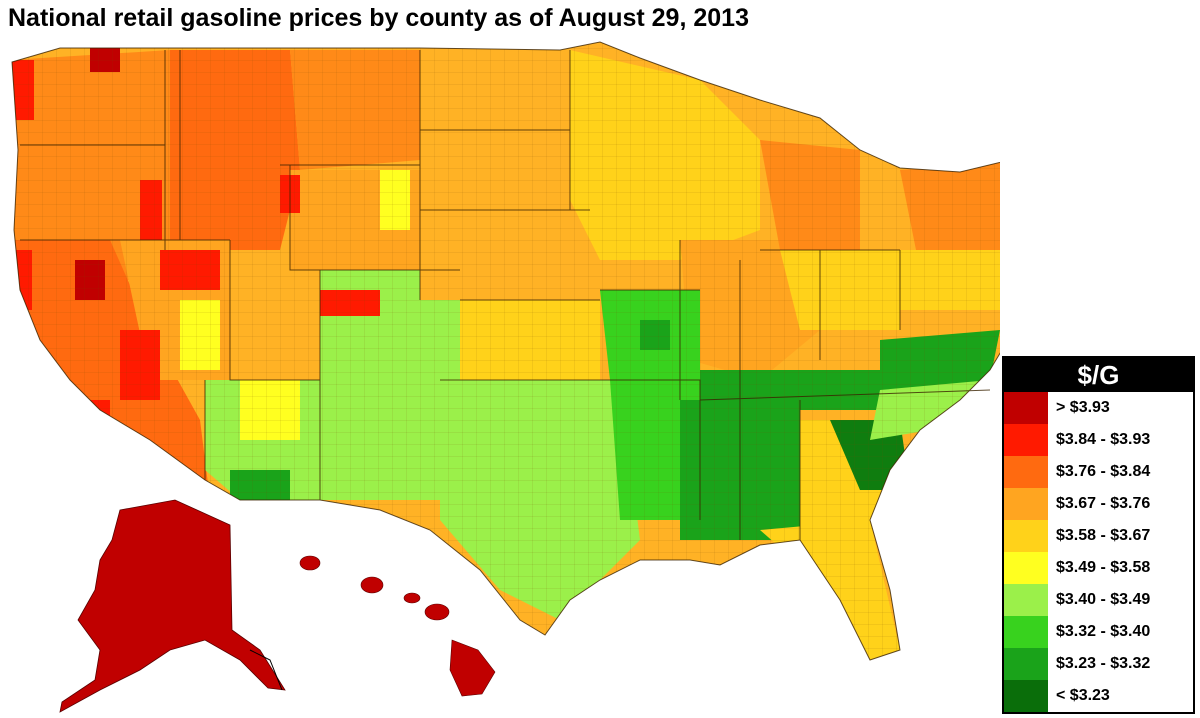 Image resolution: width=1200 pixels, height=718 pixels. I want to click on hawaii, so click(397, 626).